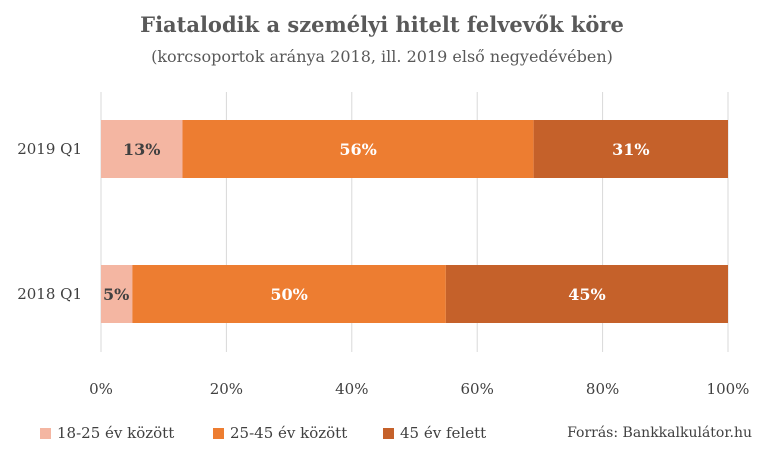  What do you see at coordinates (288, 433) in the screenshot?
I see `legend-label: 25-45 év között` at bounding box center [288, 433].